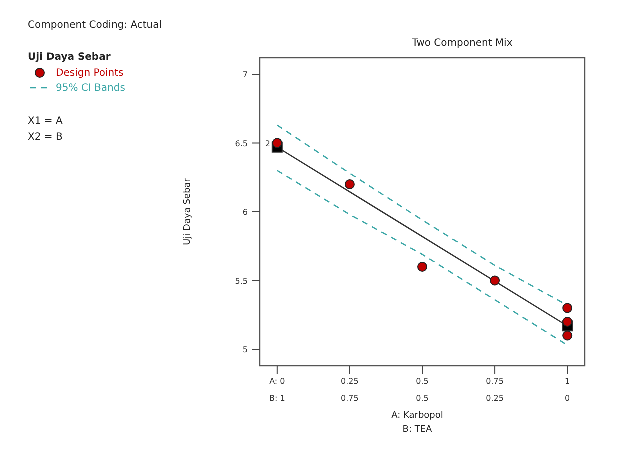  What do you see at coordinates (245, 75) in the screenshot?
I see `y-tick-label: 7` at bounding box center [245, 75].